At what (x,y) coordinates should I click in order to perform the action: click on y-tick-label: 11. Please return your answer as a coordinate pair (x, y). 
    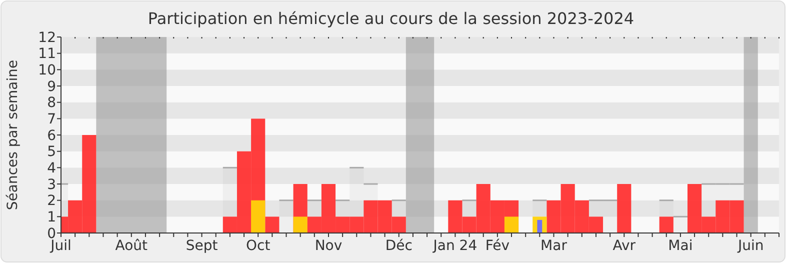
    Looking at the image, I should click on (47, 54).